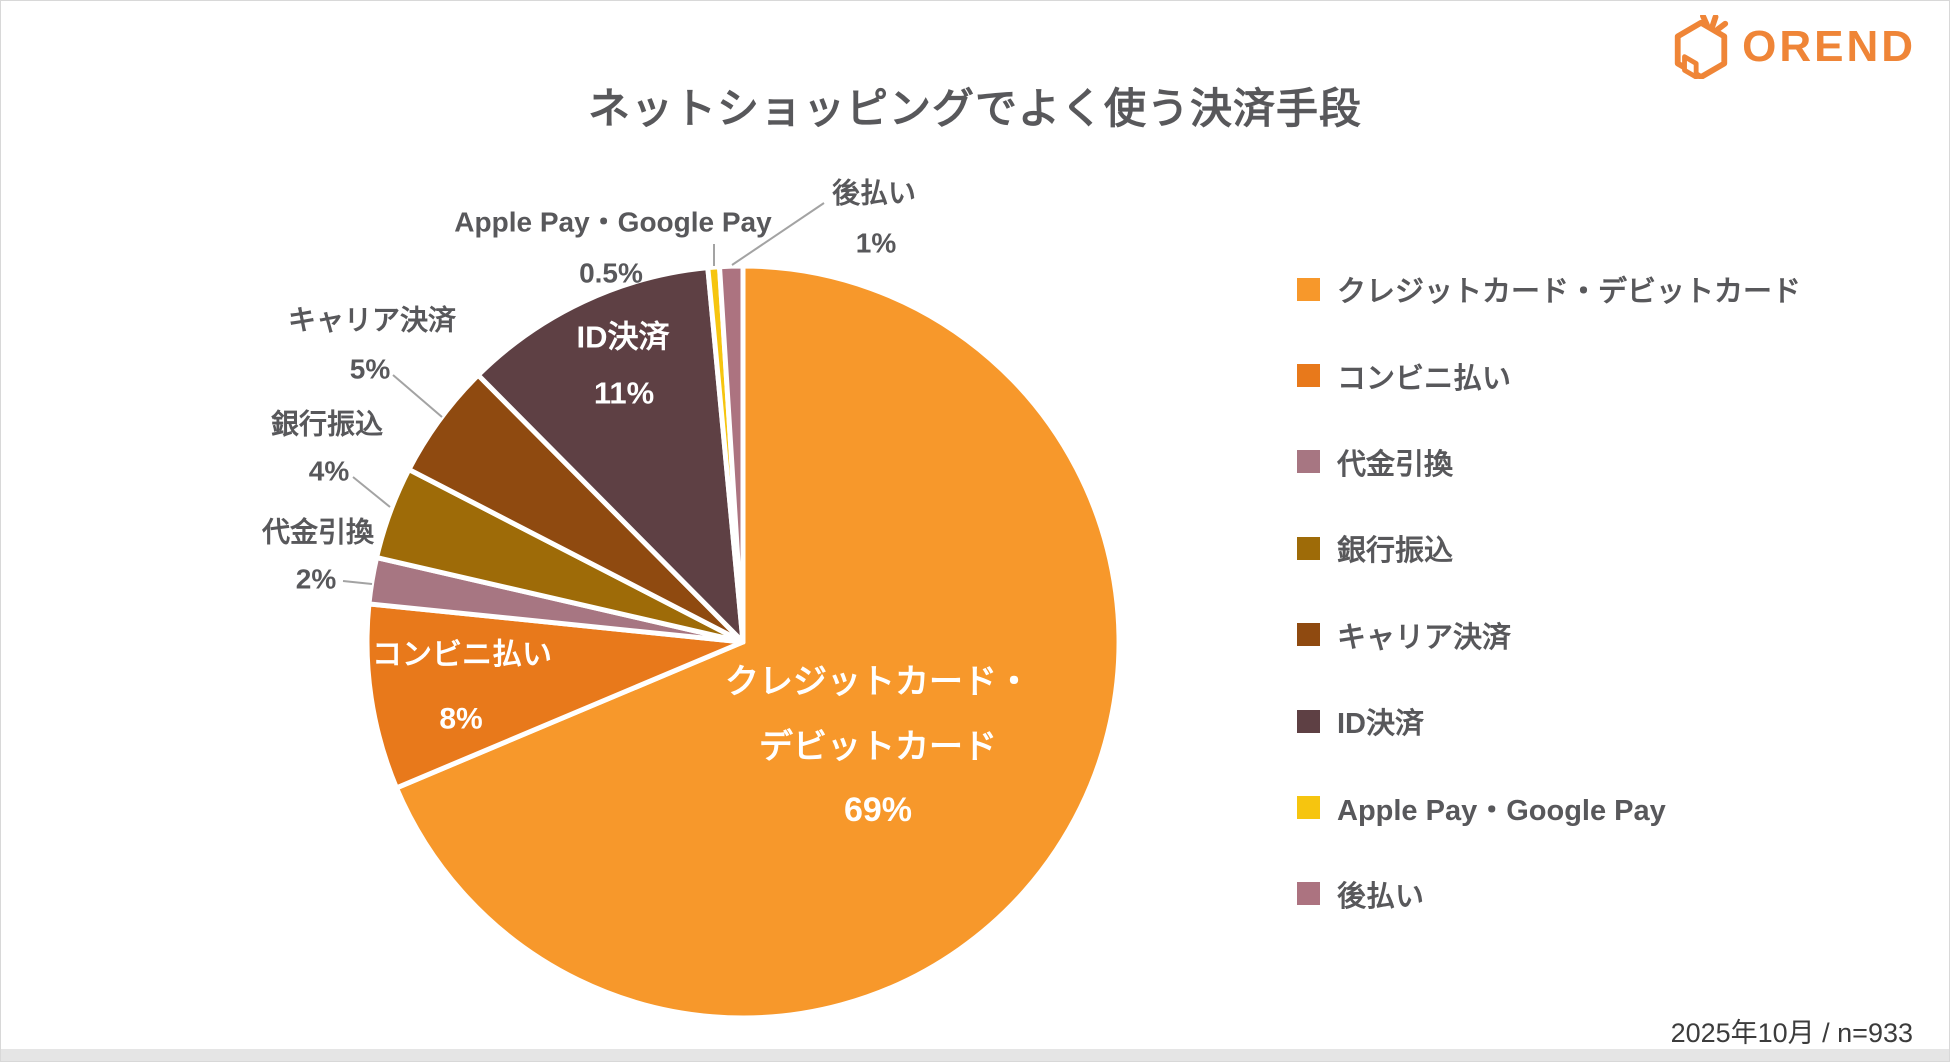 Image resolution: width=1950 pixels, height=1062 pixels. What do you see at coordinates (357, 582) in the screenshot?
I see `leader-line-cod` at bounding box center [357, 582].